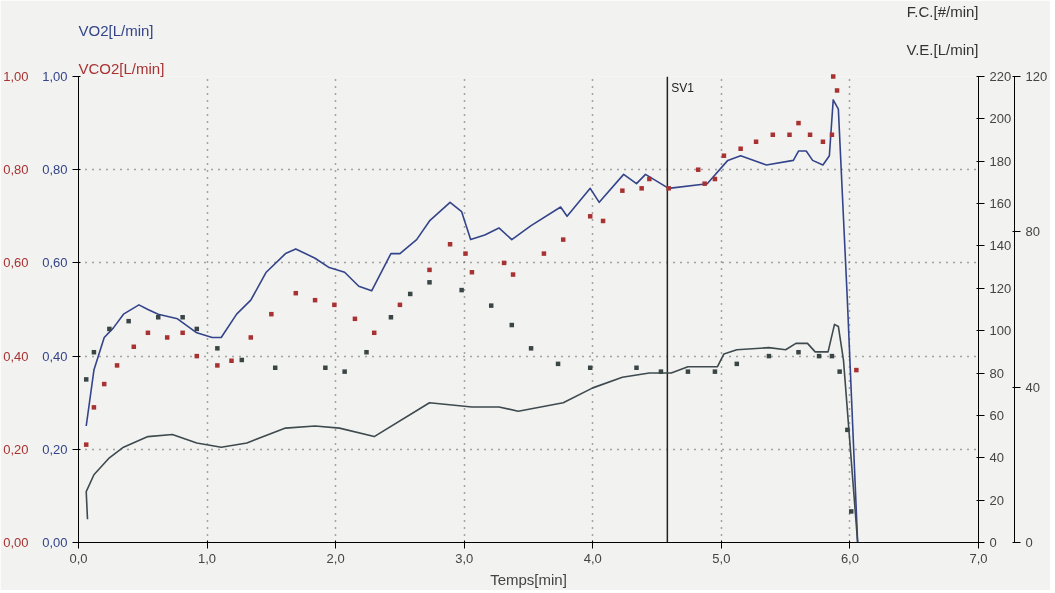  What do you see at coordinates (996, 458) in the screenshot?
I see `y2-tick-label: 40` at bounding box center [996, 458].